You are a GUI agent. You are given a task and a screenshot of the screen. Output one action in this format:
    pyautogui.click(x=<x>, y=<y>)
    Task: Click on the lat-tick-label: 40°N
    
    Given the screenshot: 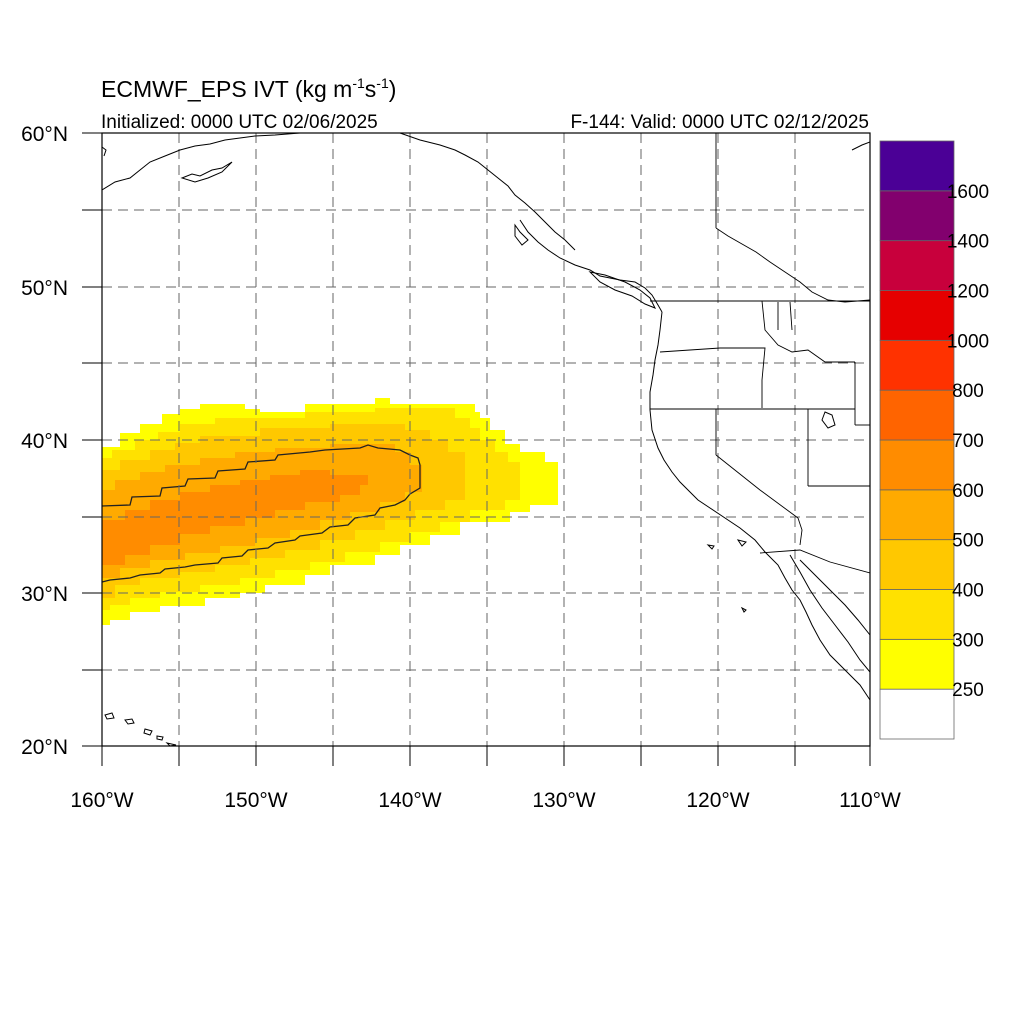 What is the action you would take?
    pyautogui.click(x=44, y=441)
    